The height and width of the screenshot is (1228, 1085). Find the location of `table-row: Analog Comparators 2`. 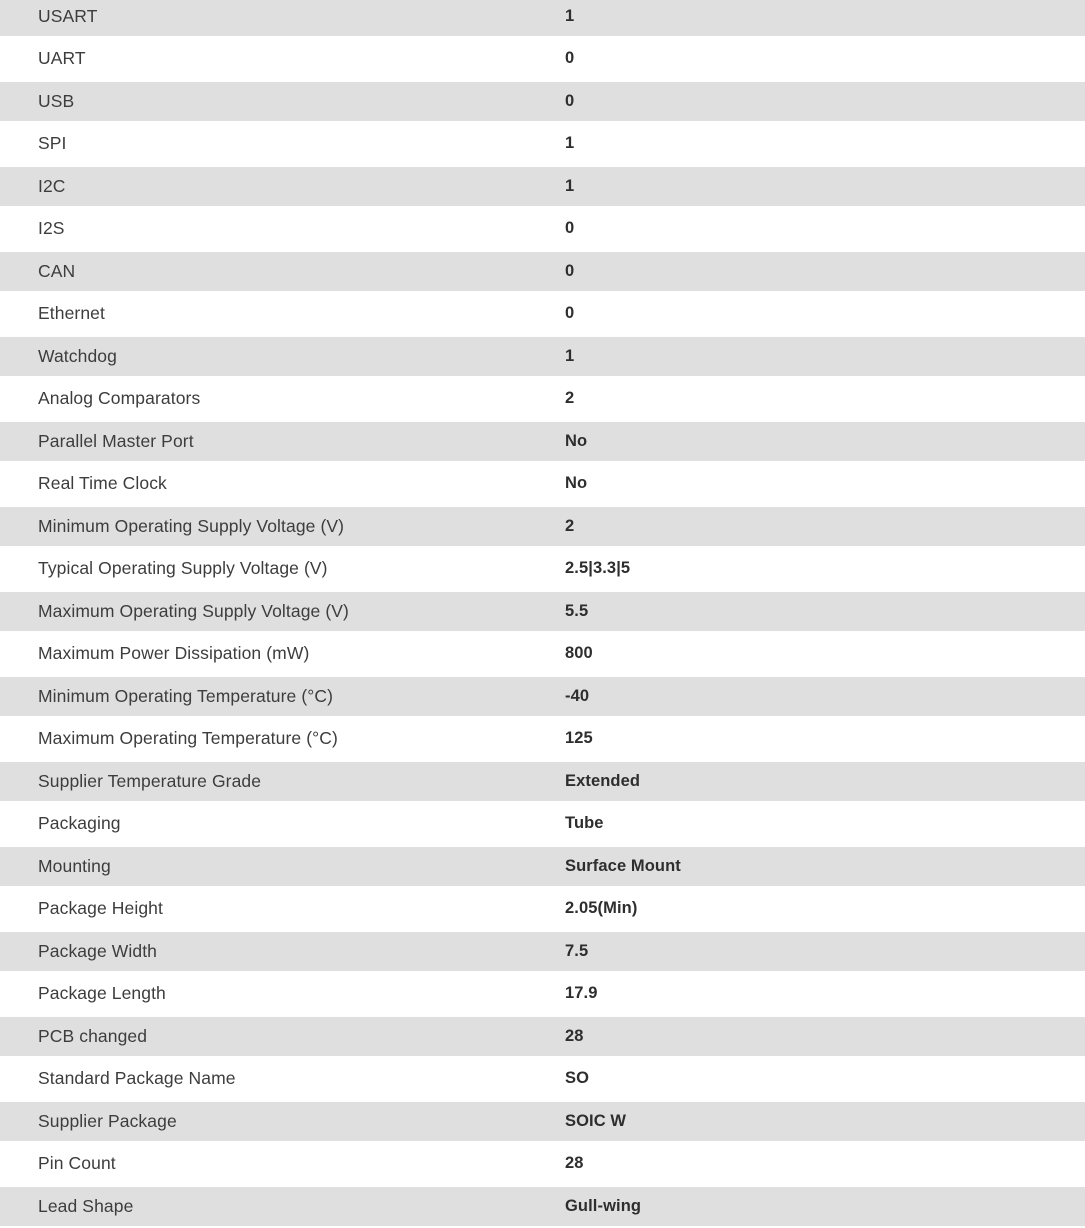

table-row: Analog Comparators 2 is located at coordinates (542, 398).